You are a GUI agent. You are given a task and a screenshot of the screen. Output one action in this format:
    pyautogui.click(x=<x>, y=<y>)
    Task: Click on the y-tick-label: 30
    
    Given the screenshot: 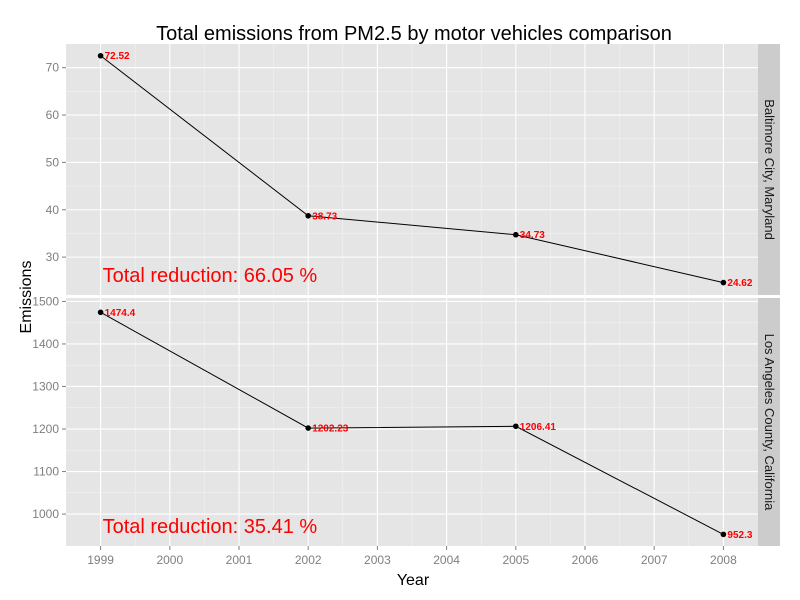 What is the action you would take?
    pyautogui.click(x=53, y=257)
    